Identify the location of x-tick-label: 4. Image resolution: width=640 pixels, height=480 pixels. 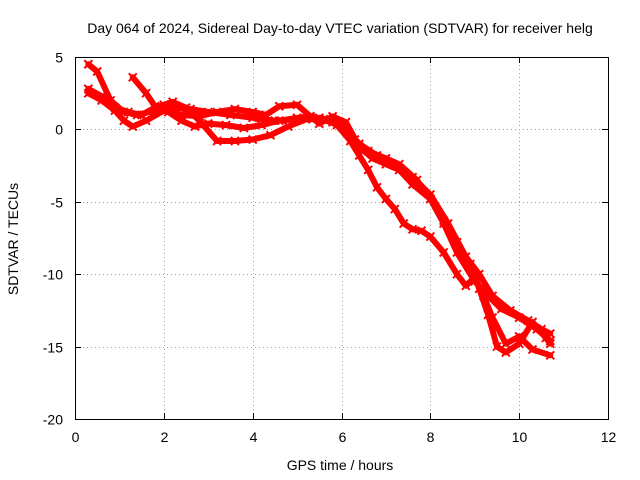
(254, 437).